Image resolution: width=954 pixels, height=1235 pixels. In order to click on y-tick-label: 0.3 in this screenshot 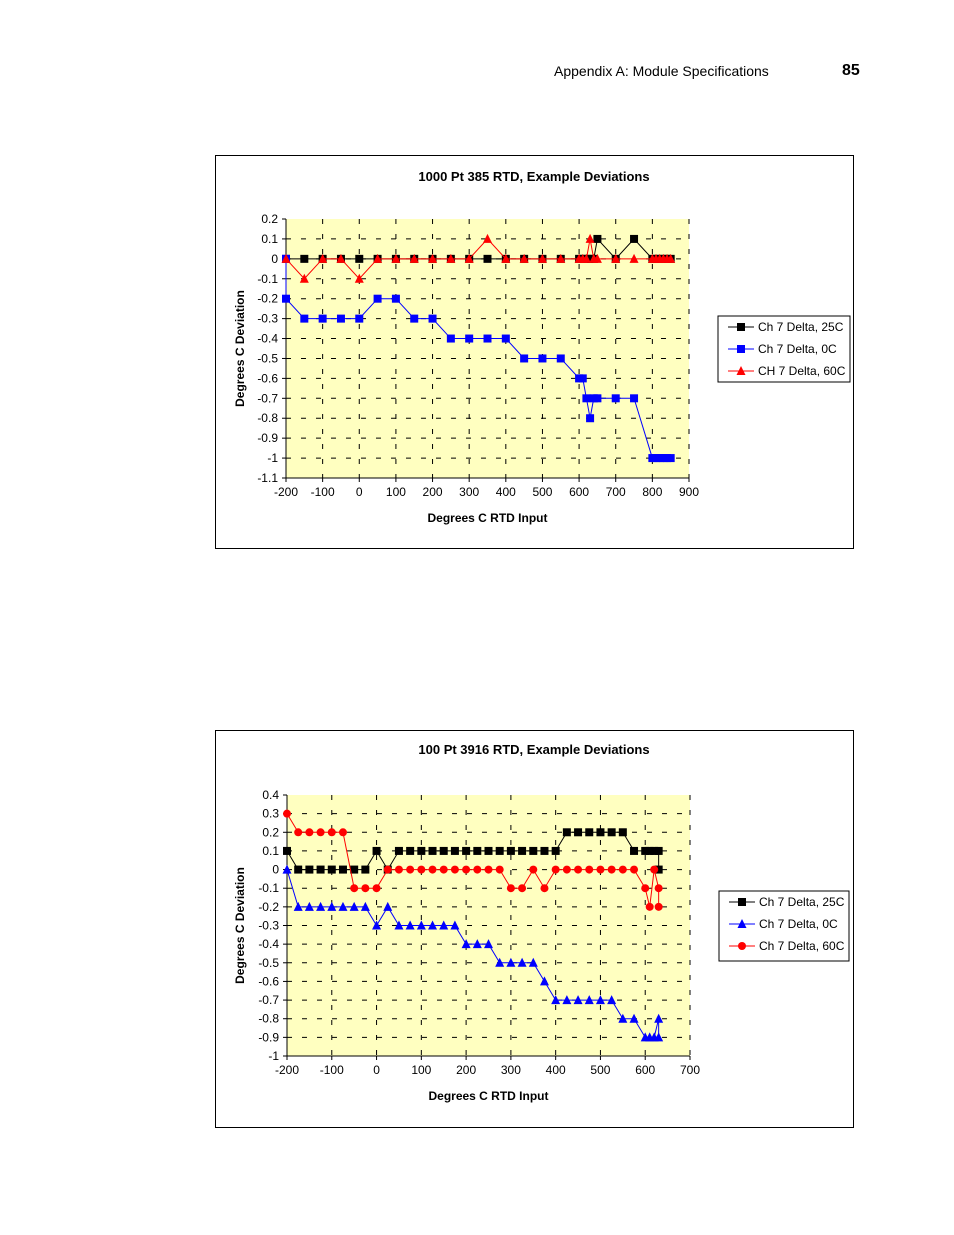, I will do `click(270, 814)`.